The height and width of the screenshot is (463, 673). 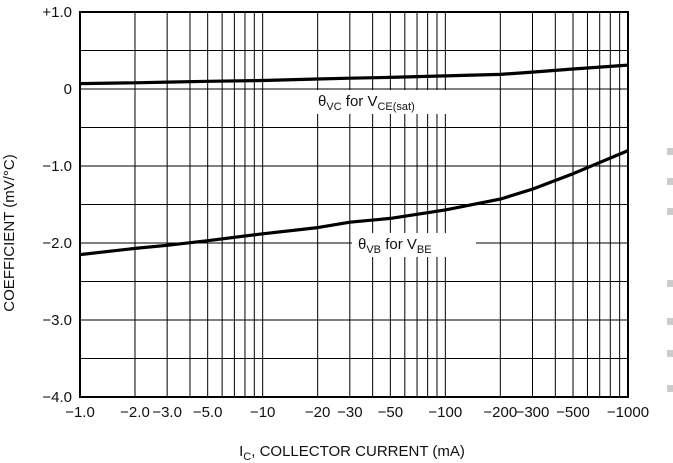 I want to click on y-tick-label: +1.0, so click(x=57, y=12).